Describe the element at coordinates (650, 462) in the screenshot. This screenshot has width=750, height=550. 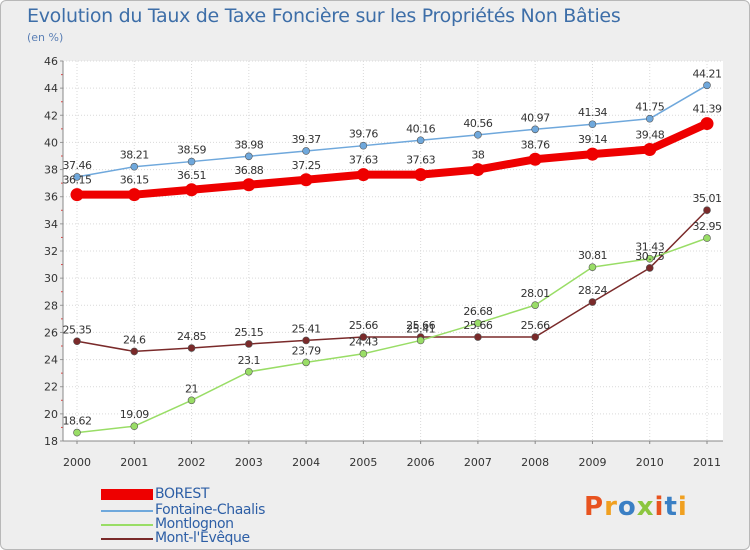
I see `x-tick-label: 2010` at that location.